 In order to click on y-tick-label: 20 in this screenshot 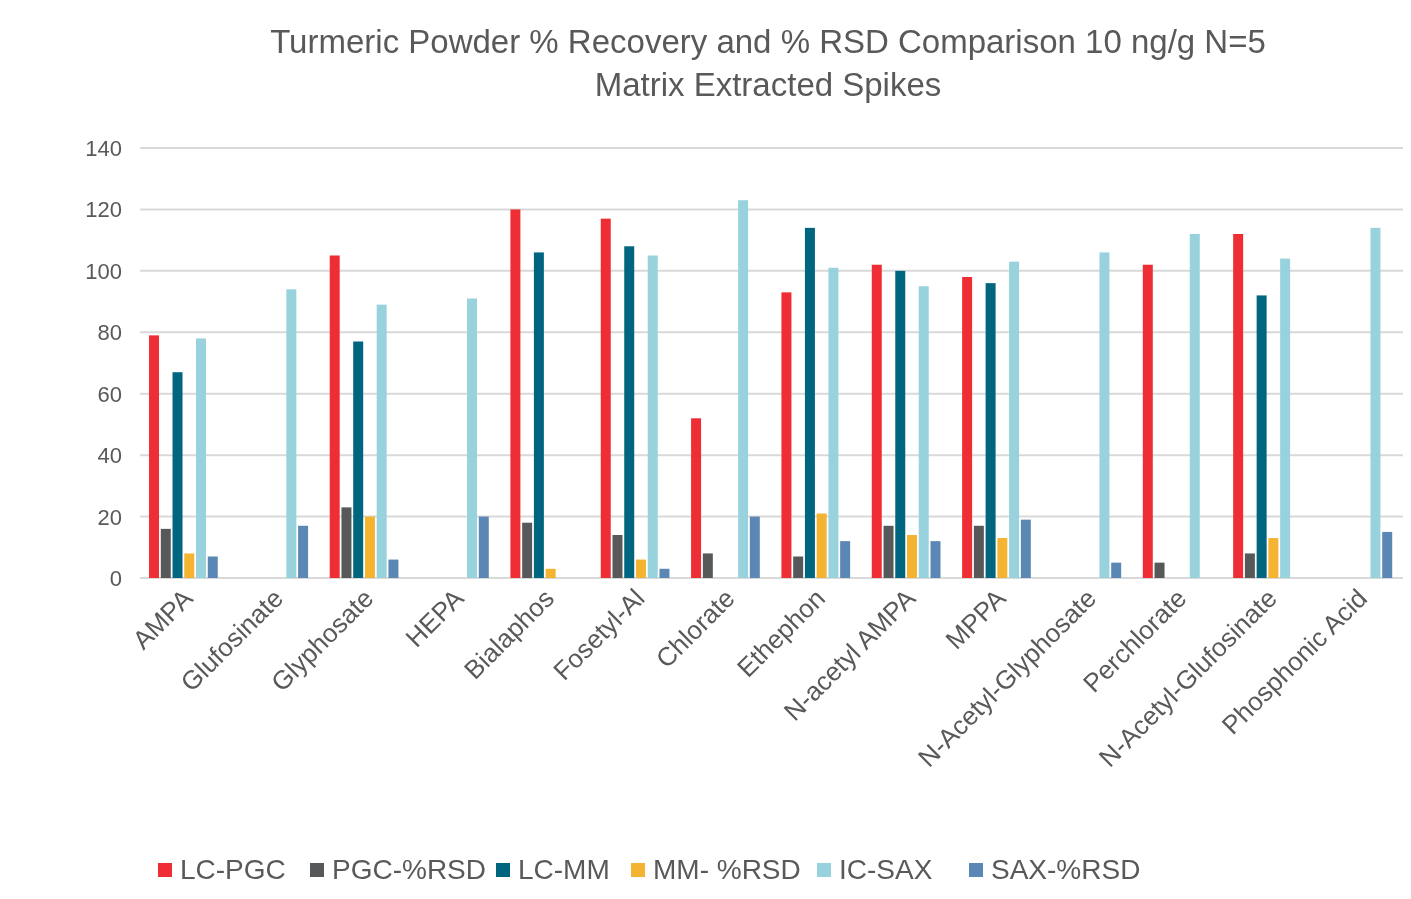, I will do `click(109, 517)`.